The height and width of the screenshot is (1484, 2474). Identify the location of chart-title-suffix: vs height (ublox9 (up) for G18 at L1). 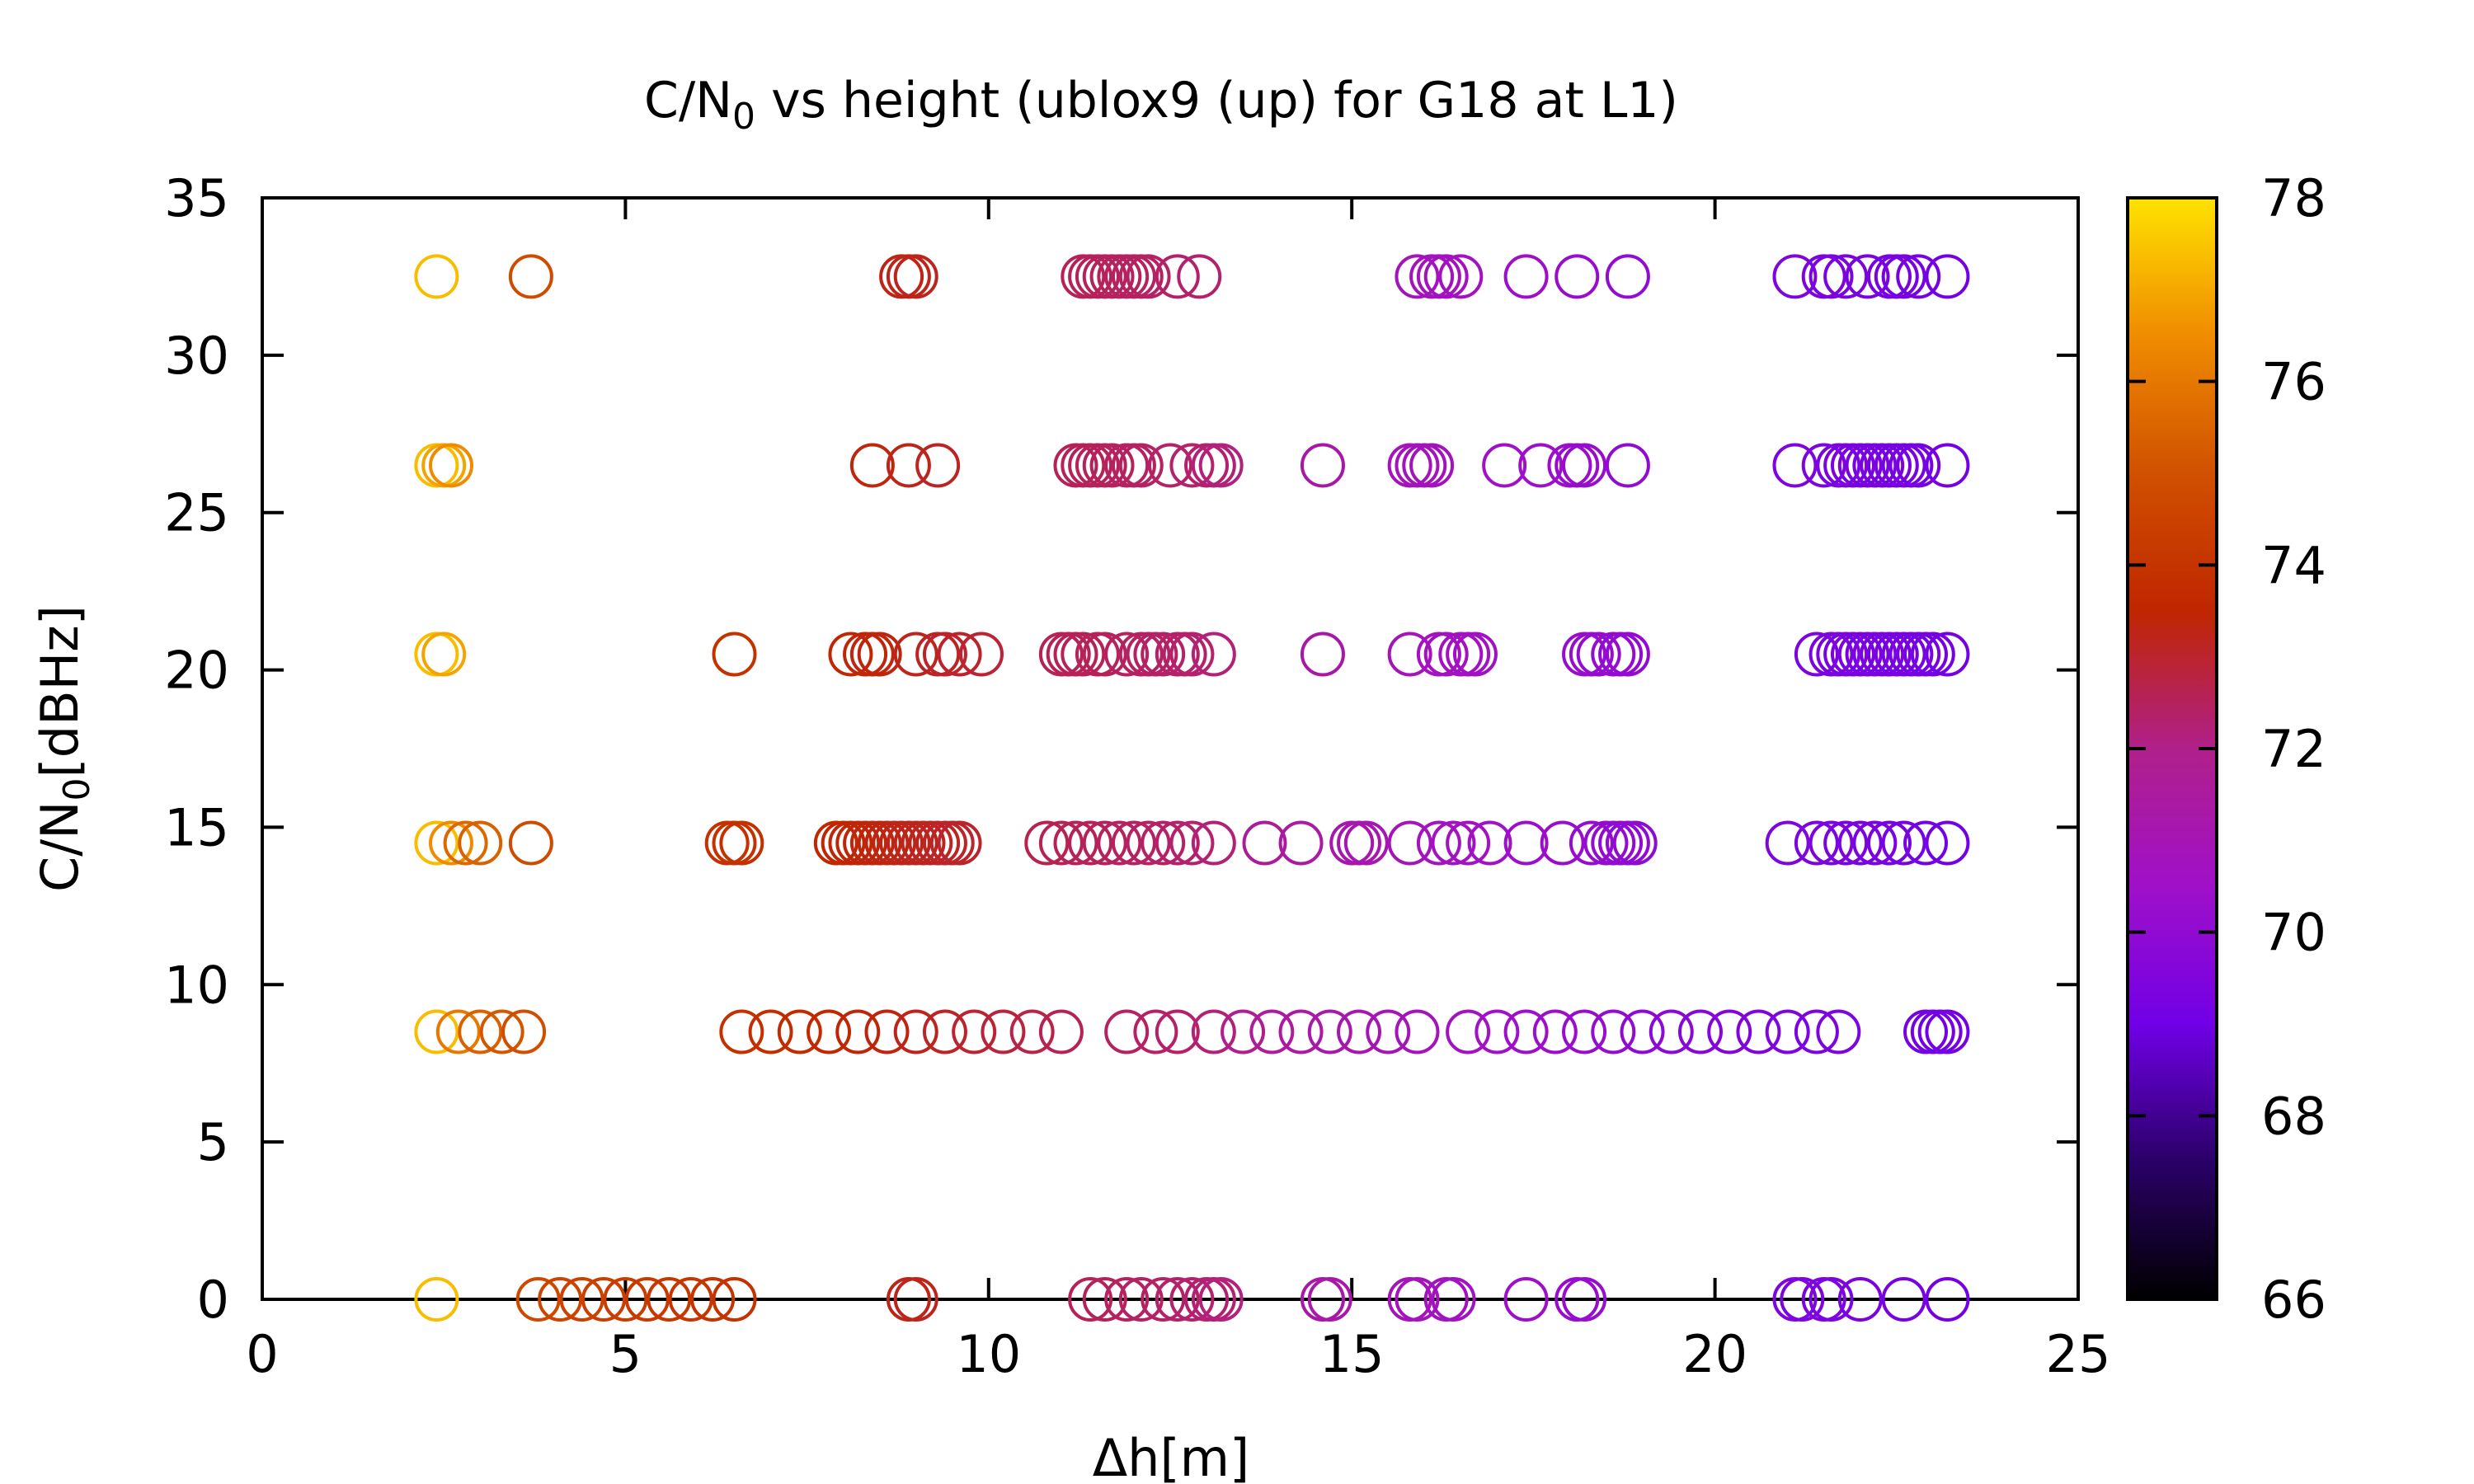
(1216, 100).